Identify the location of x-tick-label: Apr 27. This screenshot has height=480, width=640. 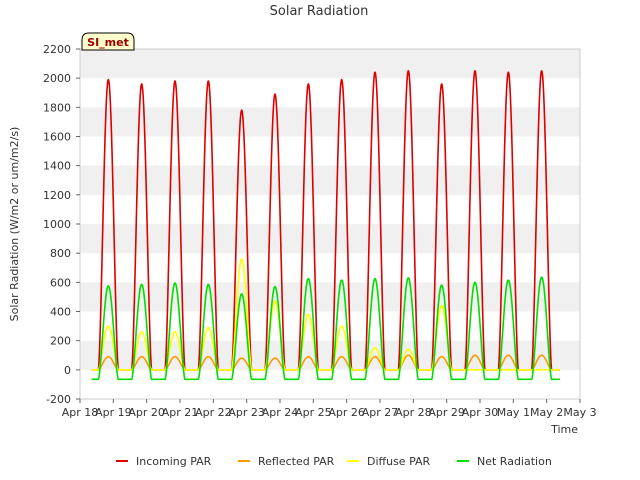
(380, 412).